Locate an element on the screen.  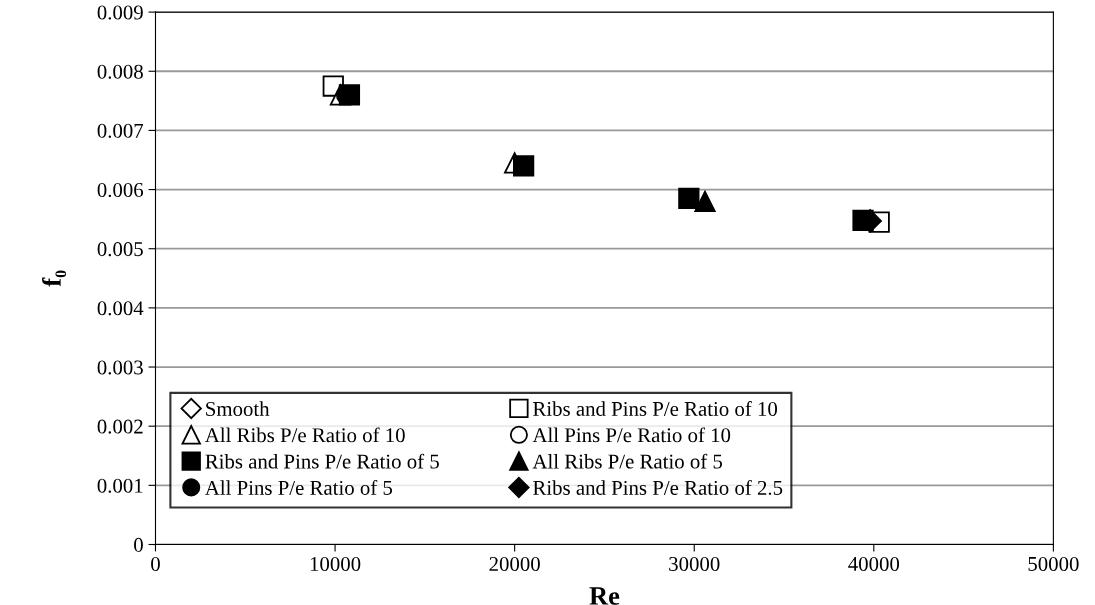
x-tick-label: 40000 is located at coordinates (874, 563).